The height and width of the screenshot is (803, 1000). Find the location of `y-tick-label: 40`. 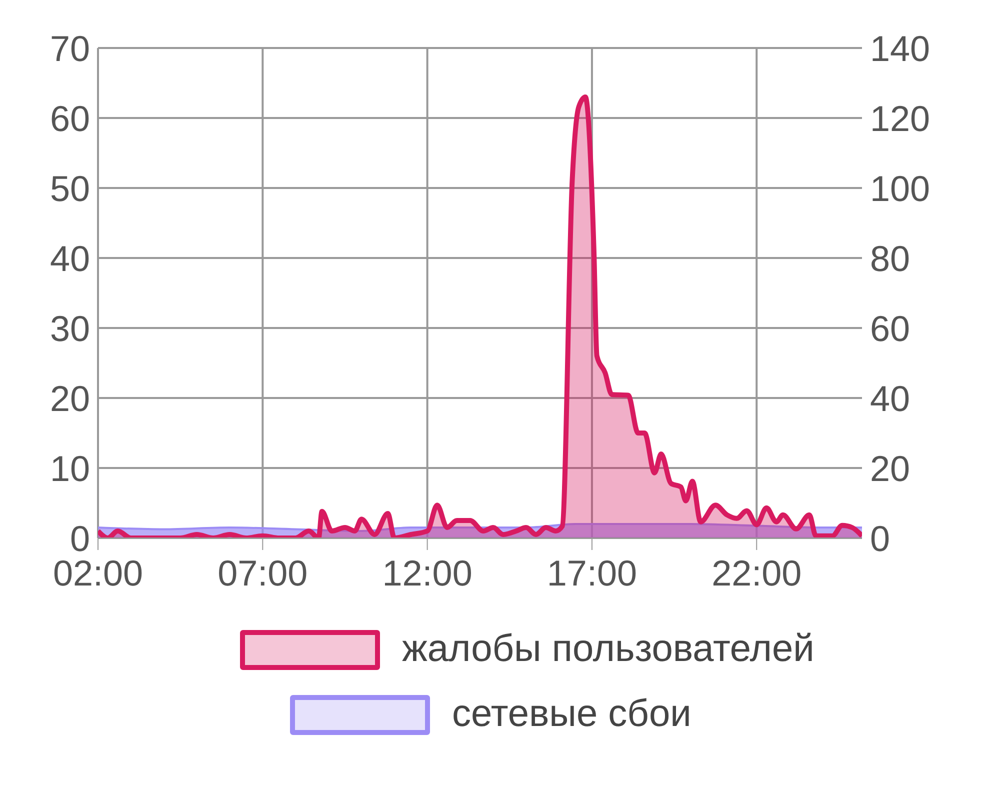

y-tick-label: 40 is located at coordinates (70, 258).